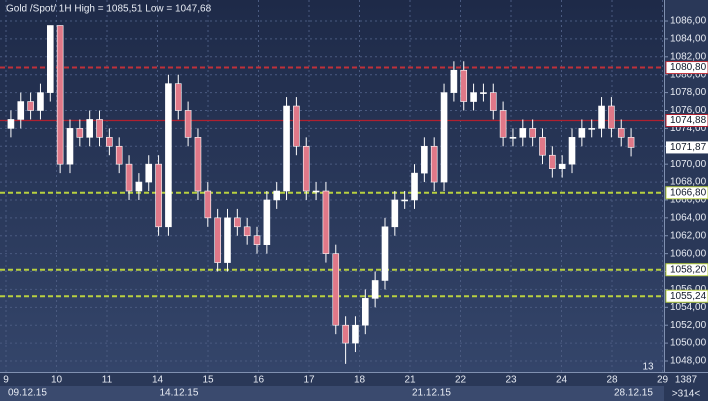  I want to click on x-tick-label: 9, so click(6, 380).